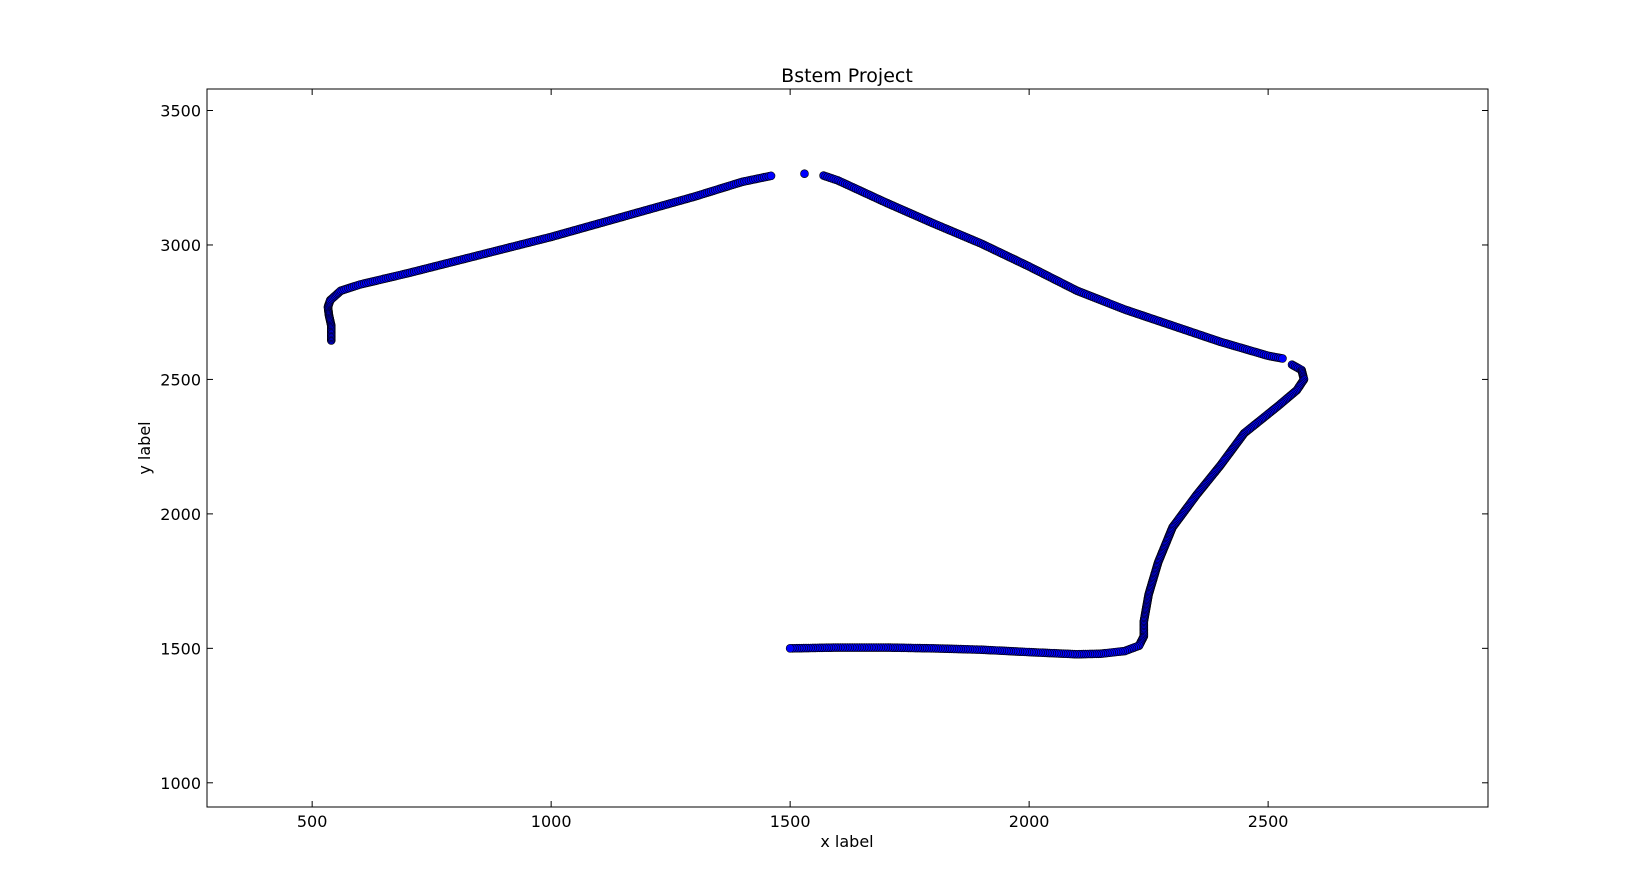  Describe the element at coordinates (180, 514) in the screenshot. I see `y-tick-label: 2000` at that location.